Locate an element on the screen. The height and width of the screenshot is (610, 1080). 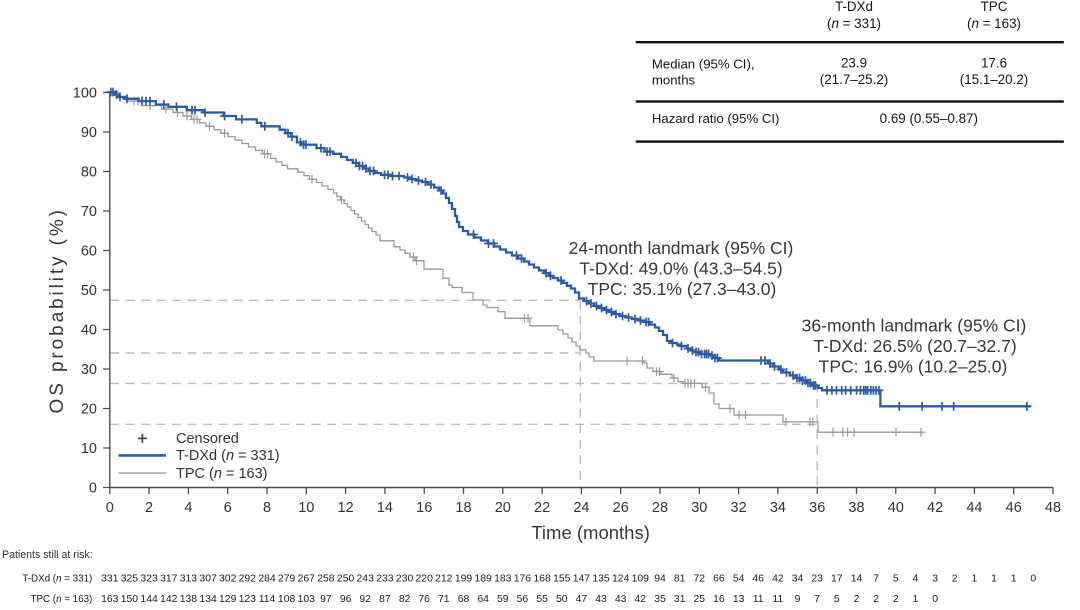
svg-text: 16 is located at coordinates (424, 508).